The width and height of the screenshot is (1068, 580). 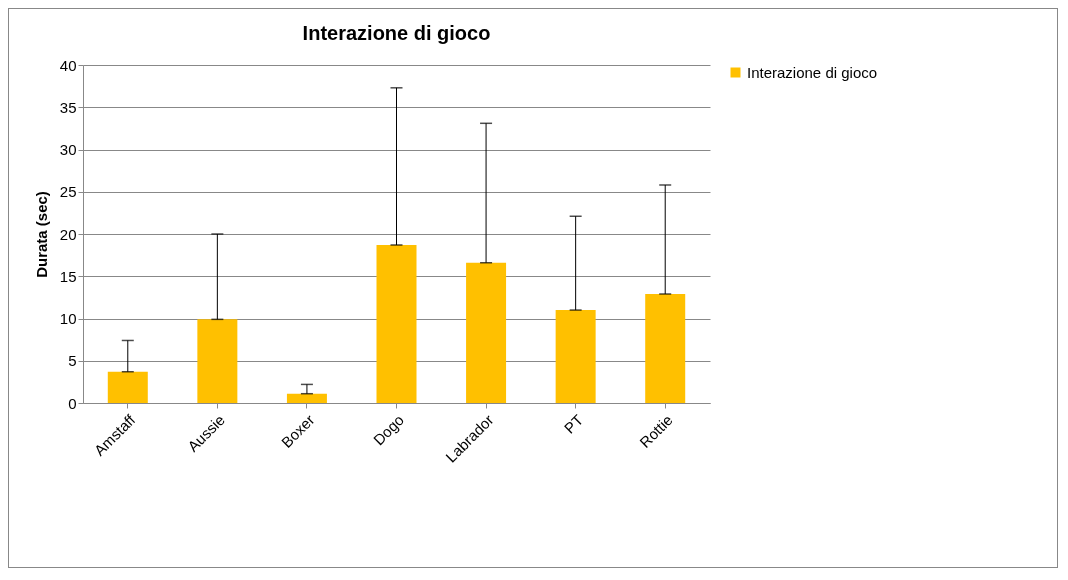 I want to click on y-tick-label: 0, so click(x=72, y=403).